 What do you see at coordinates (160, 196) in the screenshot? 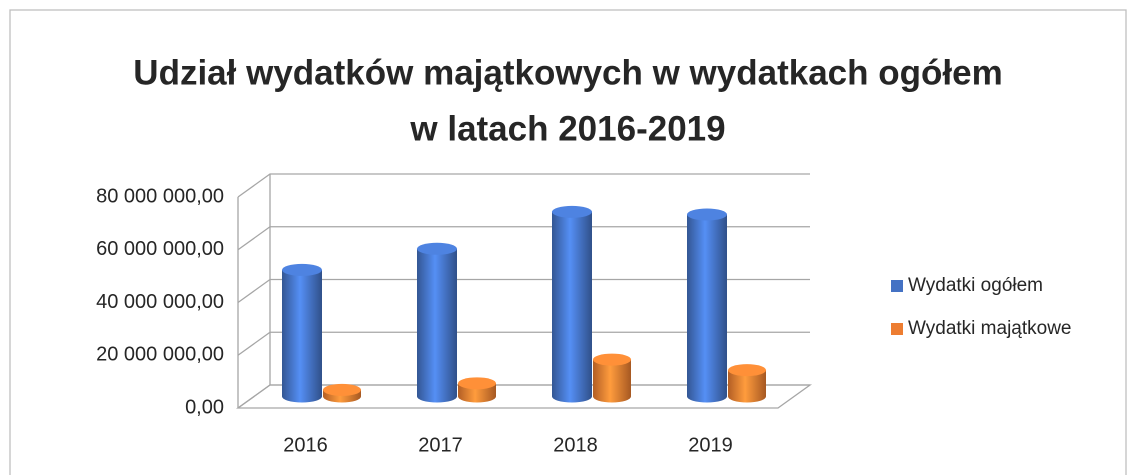
I see `y-tick-label: 80 000 000,00` at bounding box center [160, 196].